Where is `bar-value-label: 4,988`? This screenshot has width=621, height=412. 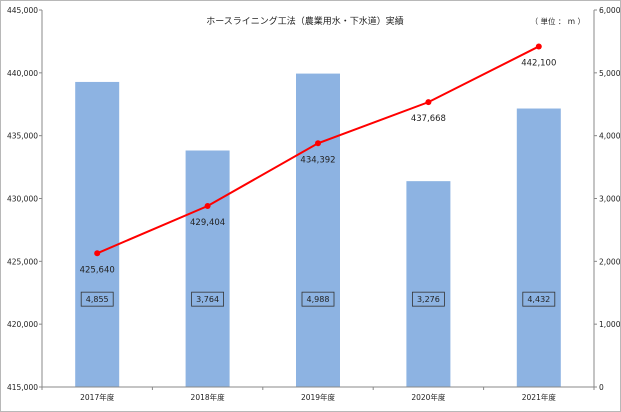 bar-value-label: 4,988 is located at coordinates (318, 299).